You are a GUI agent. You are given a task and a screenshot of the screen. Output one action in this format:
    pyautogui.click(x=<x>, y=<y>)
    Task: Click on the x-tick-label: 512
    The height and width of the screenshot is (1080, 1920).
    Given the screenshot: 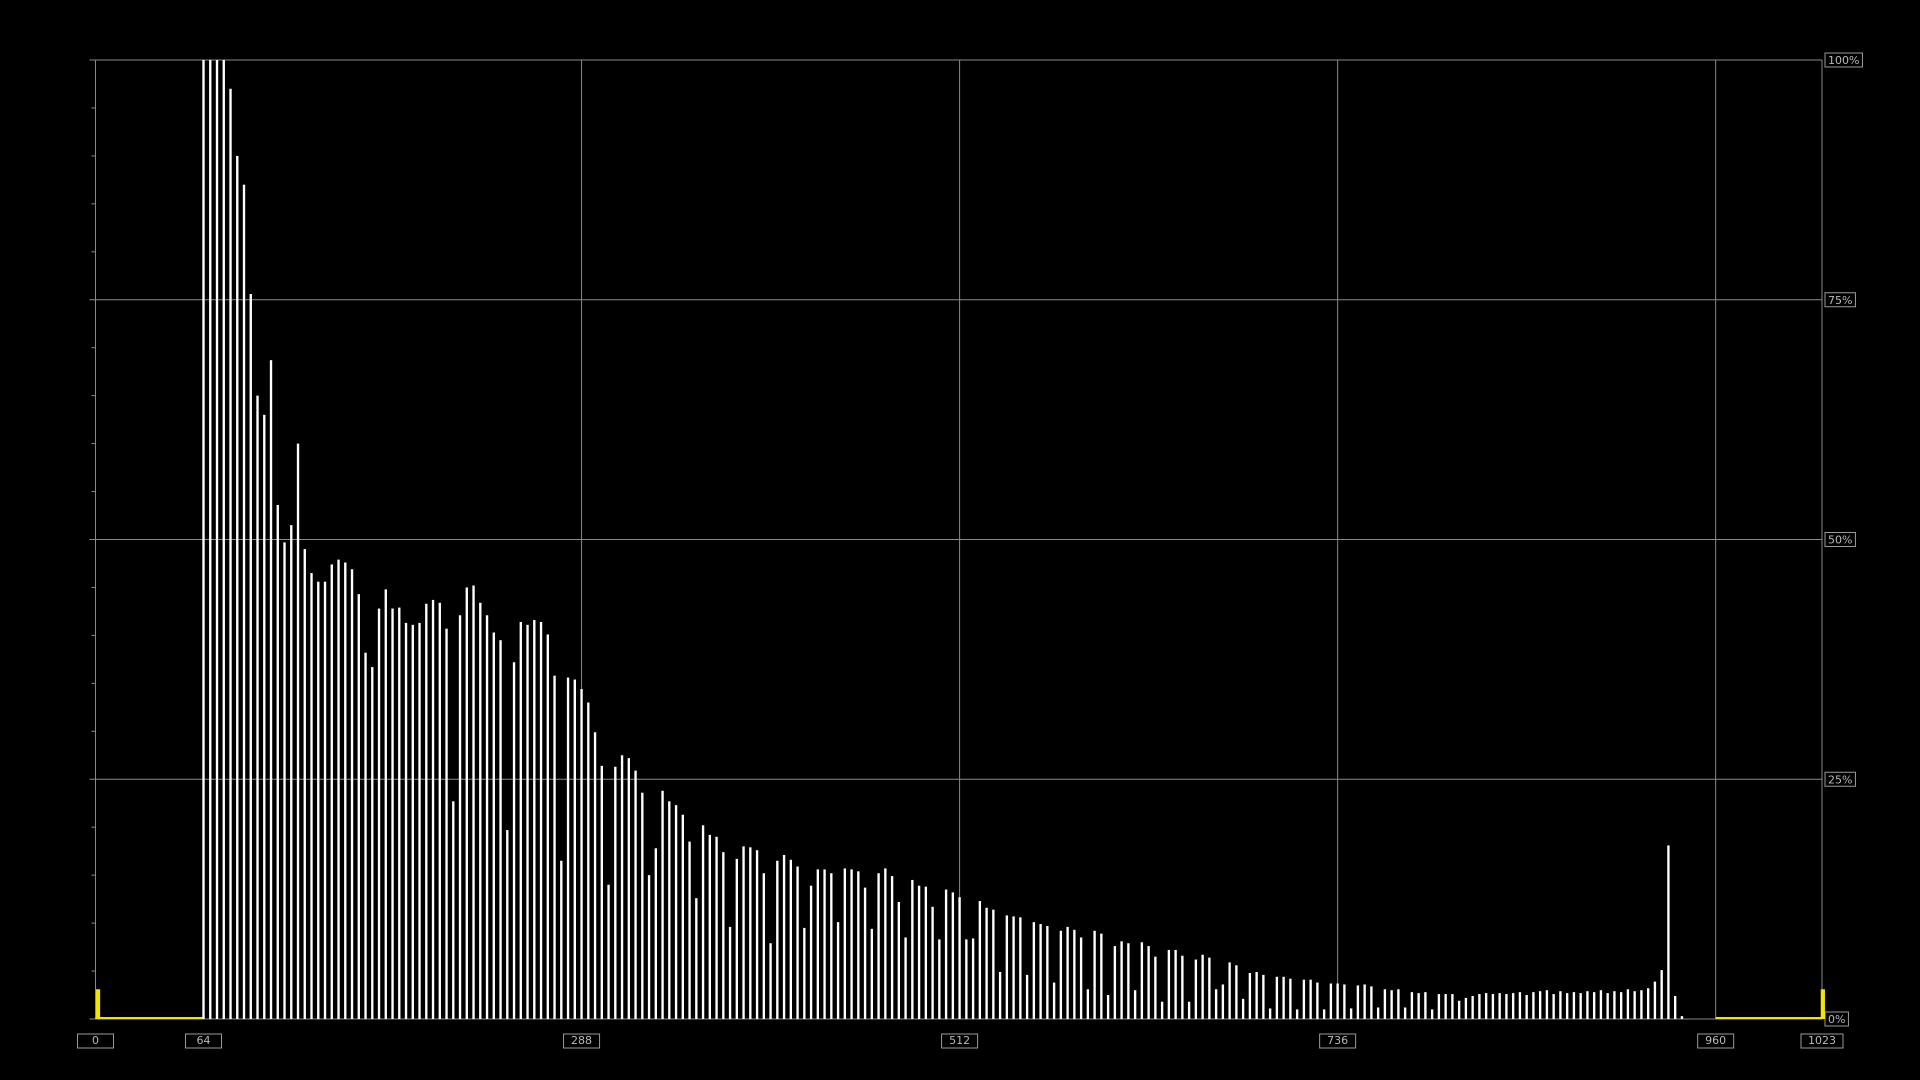 What is the action you would take?
    pyautogui.click(x=959, y=1040)
    